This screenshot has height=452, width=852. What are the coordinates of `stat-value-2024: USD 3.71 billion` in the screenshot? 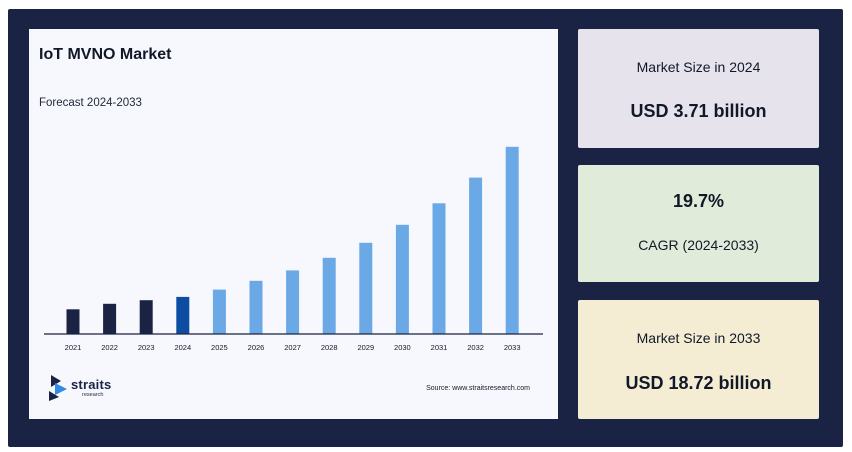 It's located at (698, 111).